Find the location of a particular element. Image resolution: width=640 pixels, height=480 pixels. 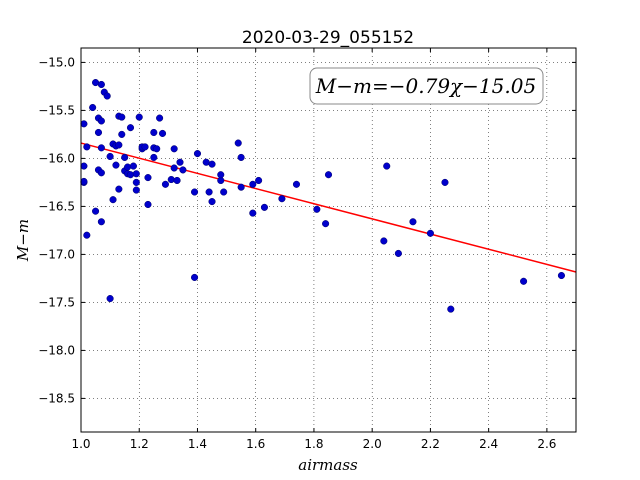

equation-box is located at coordinates (426, 86).